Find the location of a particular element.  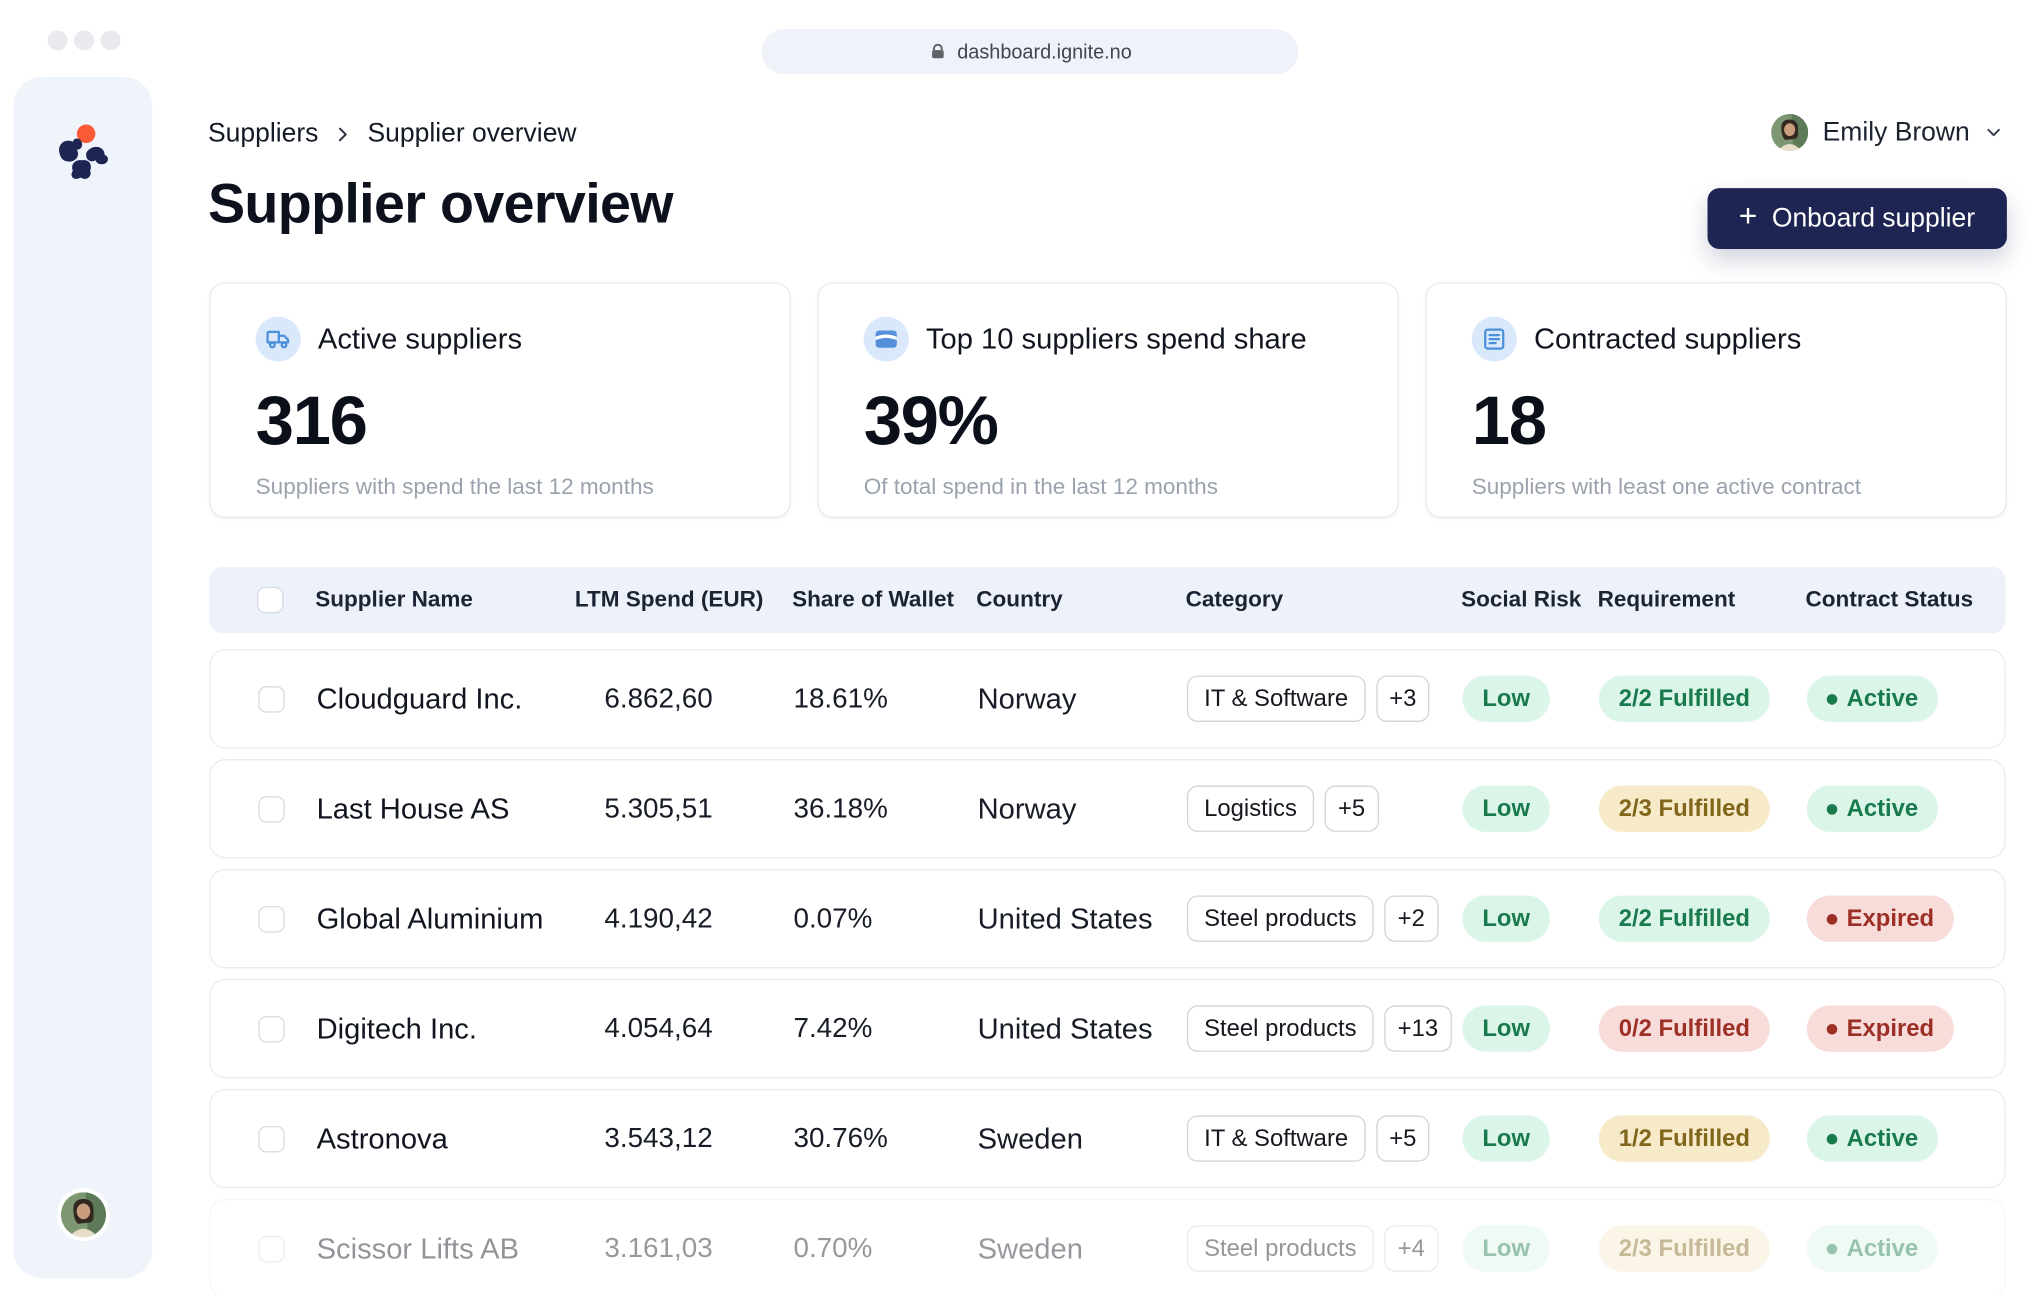

sidebar is located at coordinates (83, 677).